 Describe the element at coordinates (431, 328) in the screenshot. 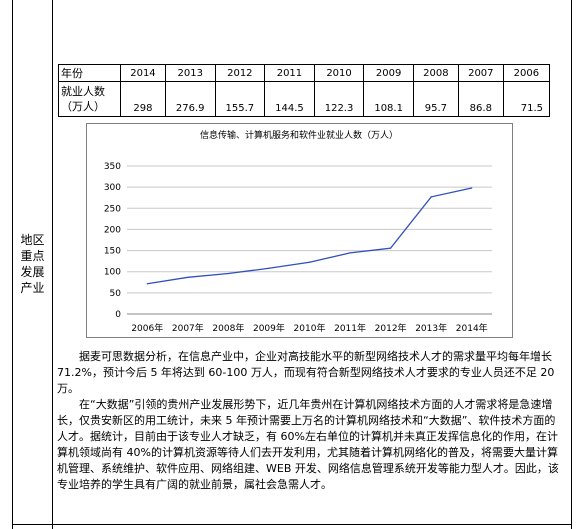

I see `x-tick-label: 2013年` at that location.